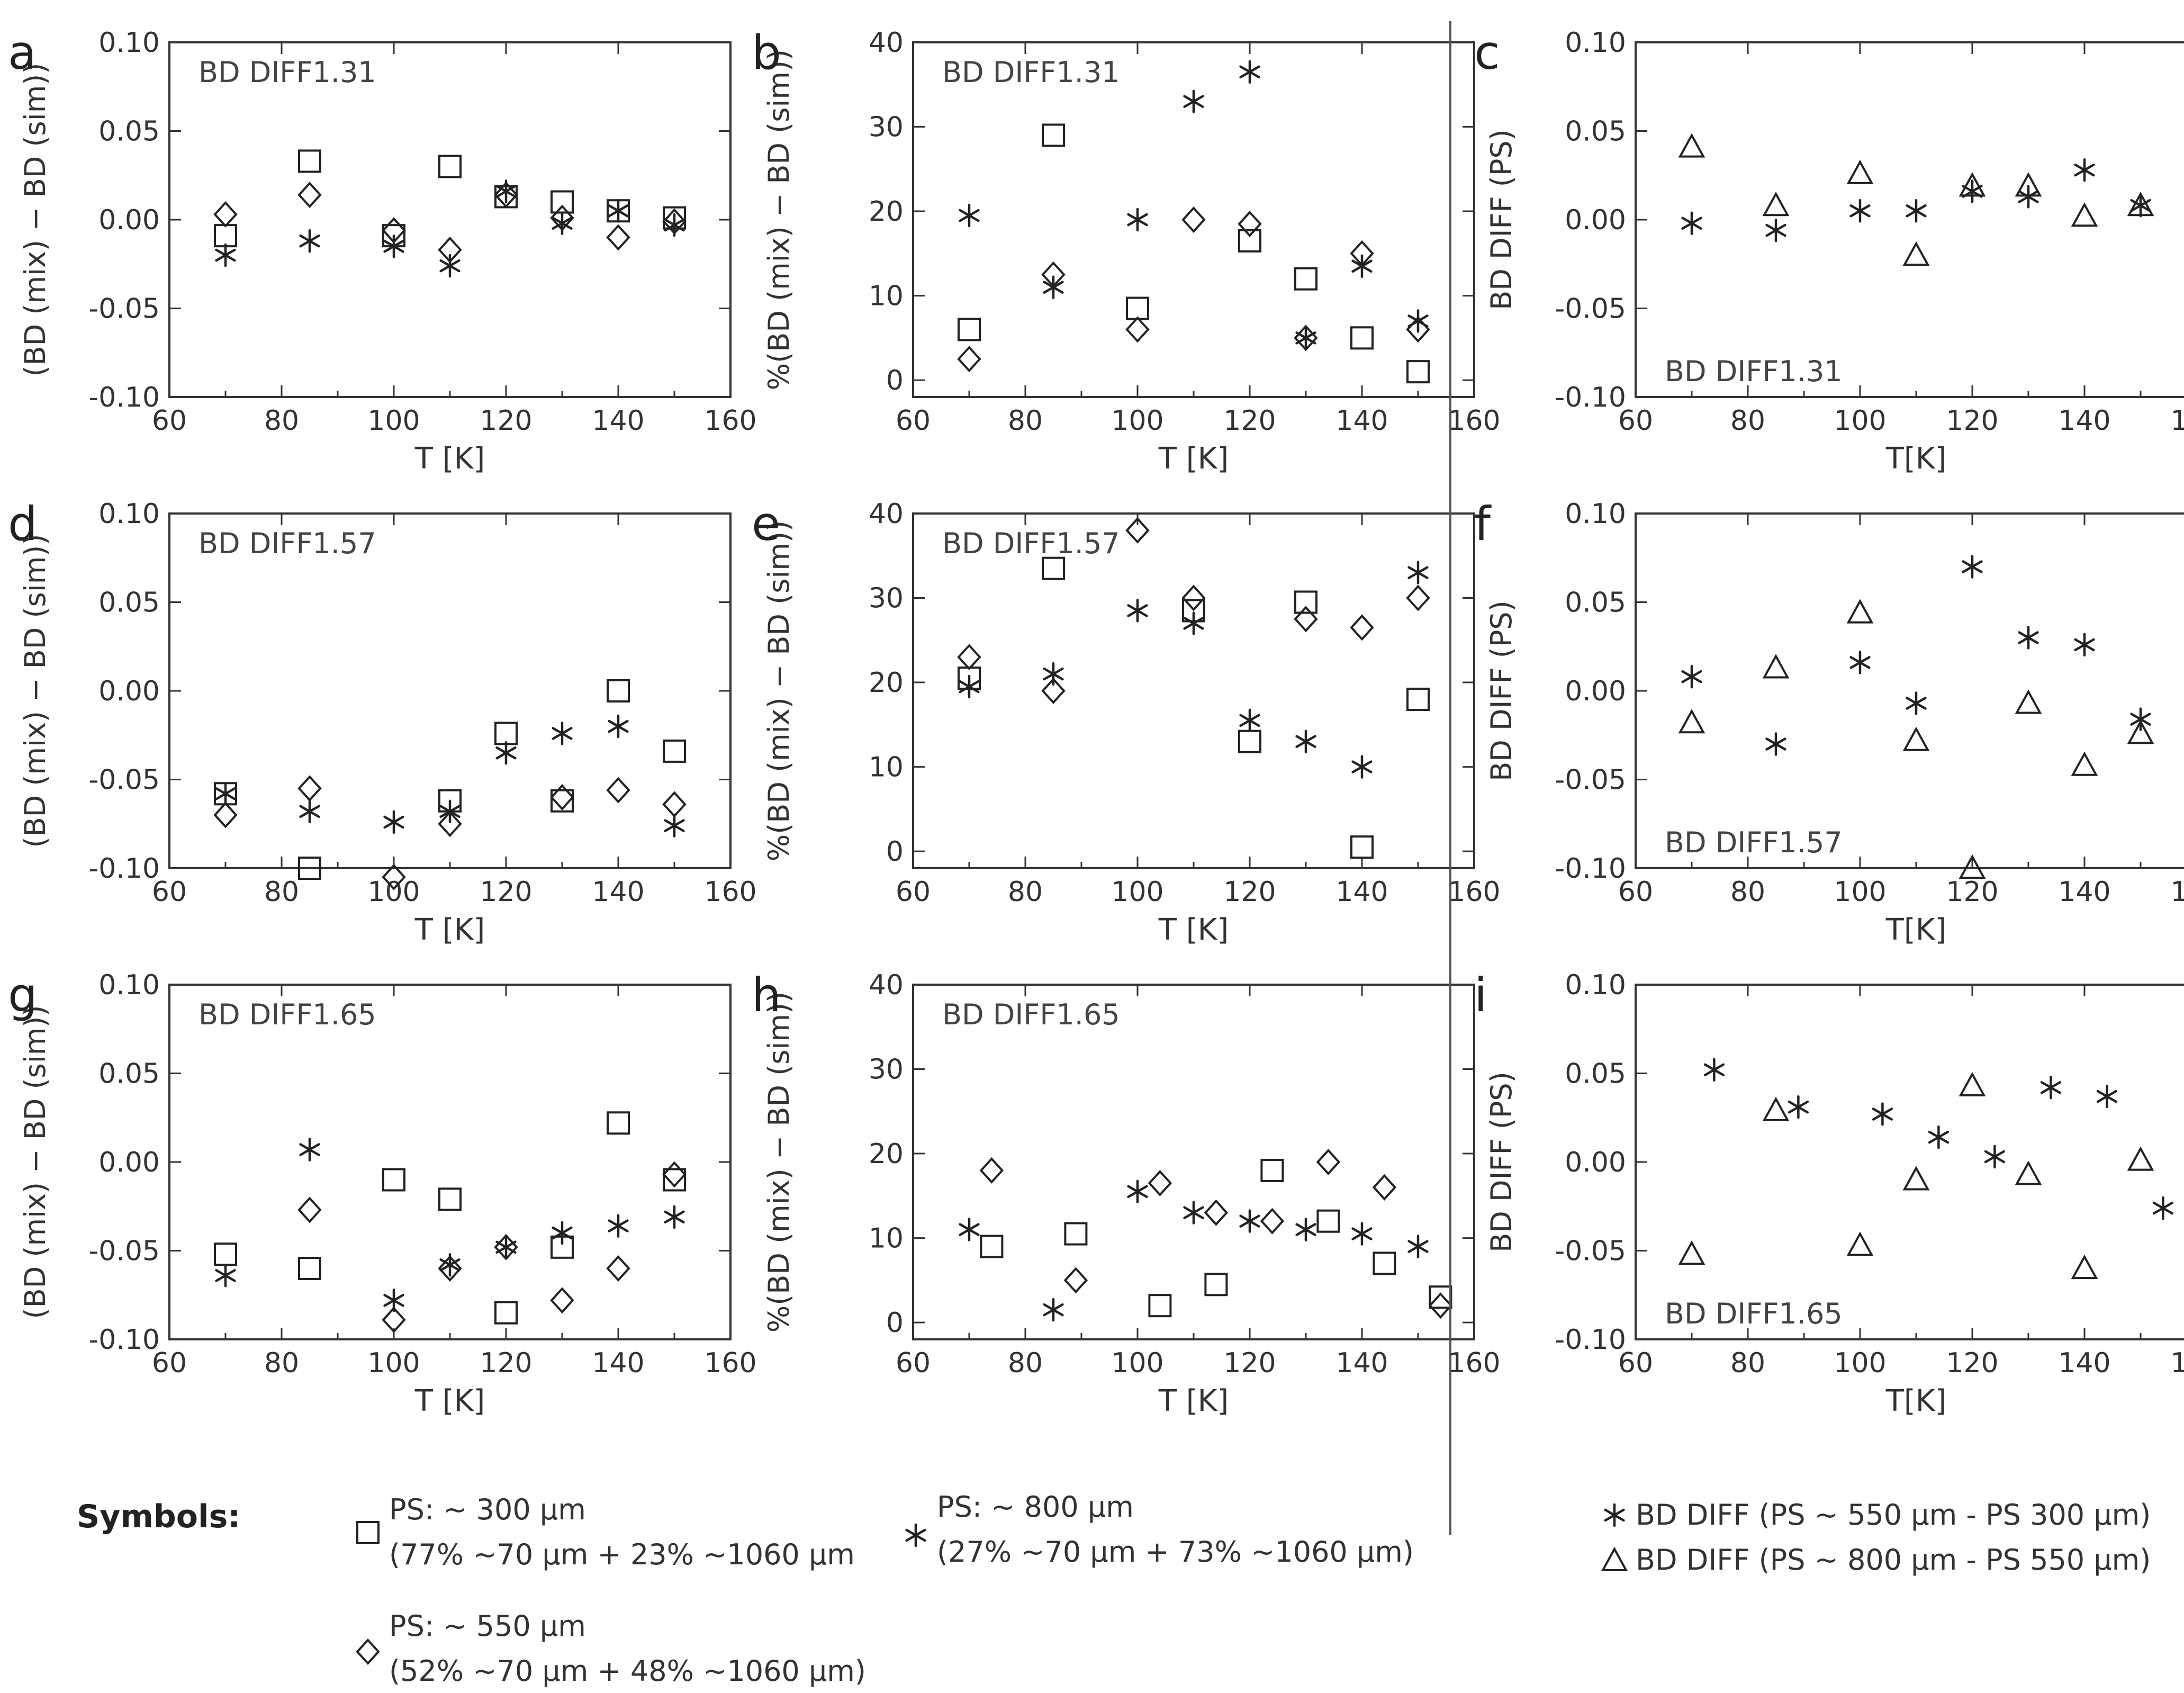 This screenshot has height=1693, width=2184. Describe the element at coordinates (368, 1652) in the screenshot. I see `legend-diamond-glyph` at that location.